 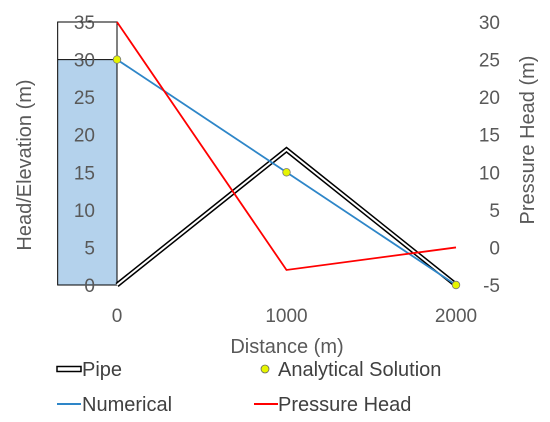 What do you see at coordinates (489, 61) in the screenshot?
I see `y2-tick-label: 25` at bounding box center [489, 61].